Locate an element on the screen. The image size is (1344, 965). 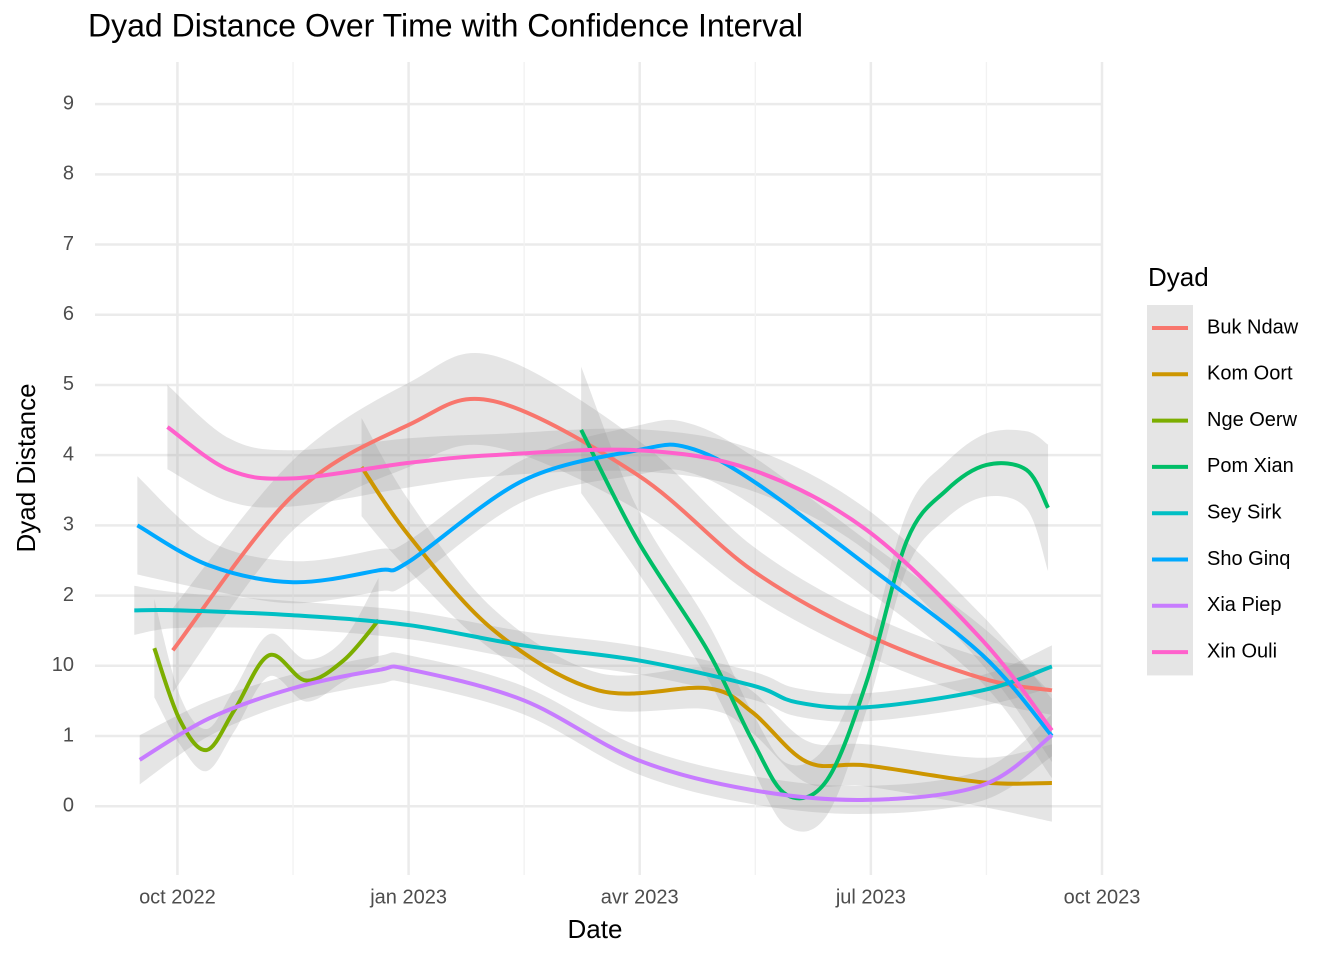
legend-label: Nge Oerw is located at coordinates (1252, 420).